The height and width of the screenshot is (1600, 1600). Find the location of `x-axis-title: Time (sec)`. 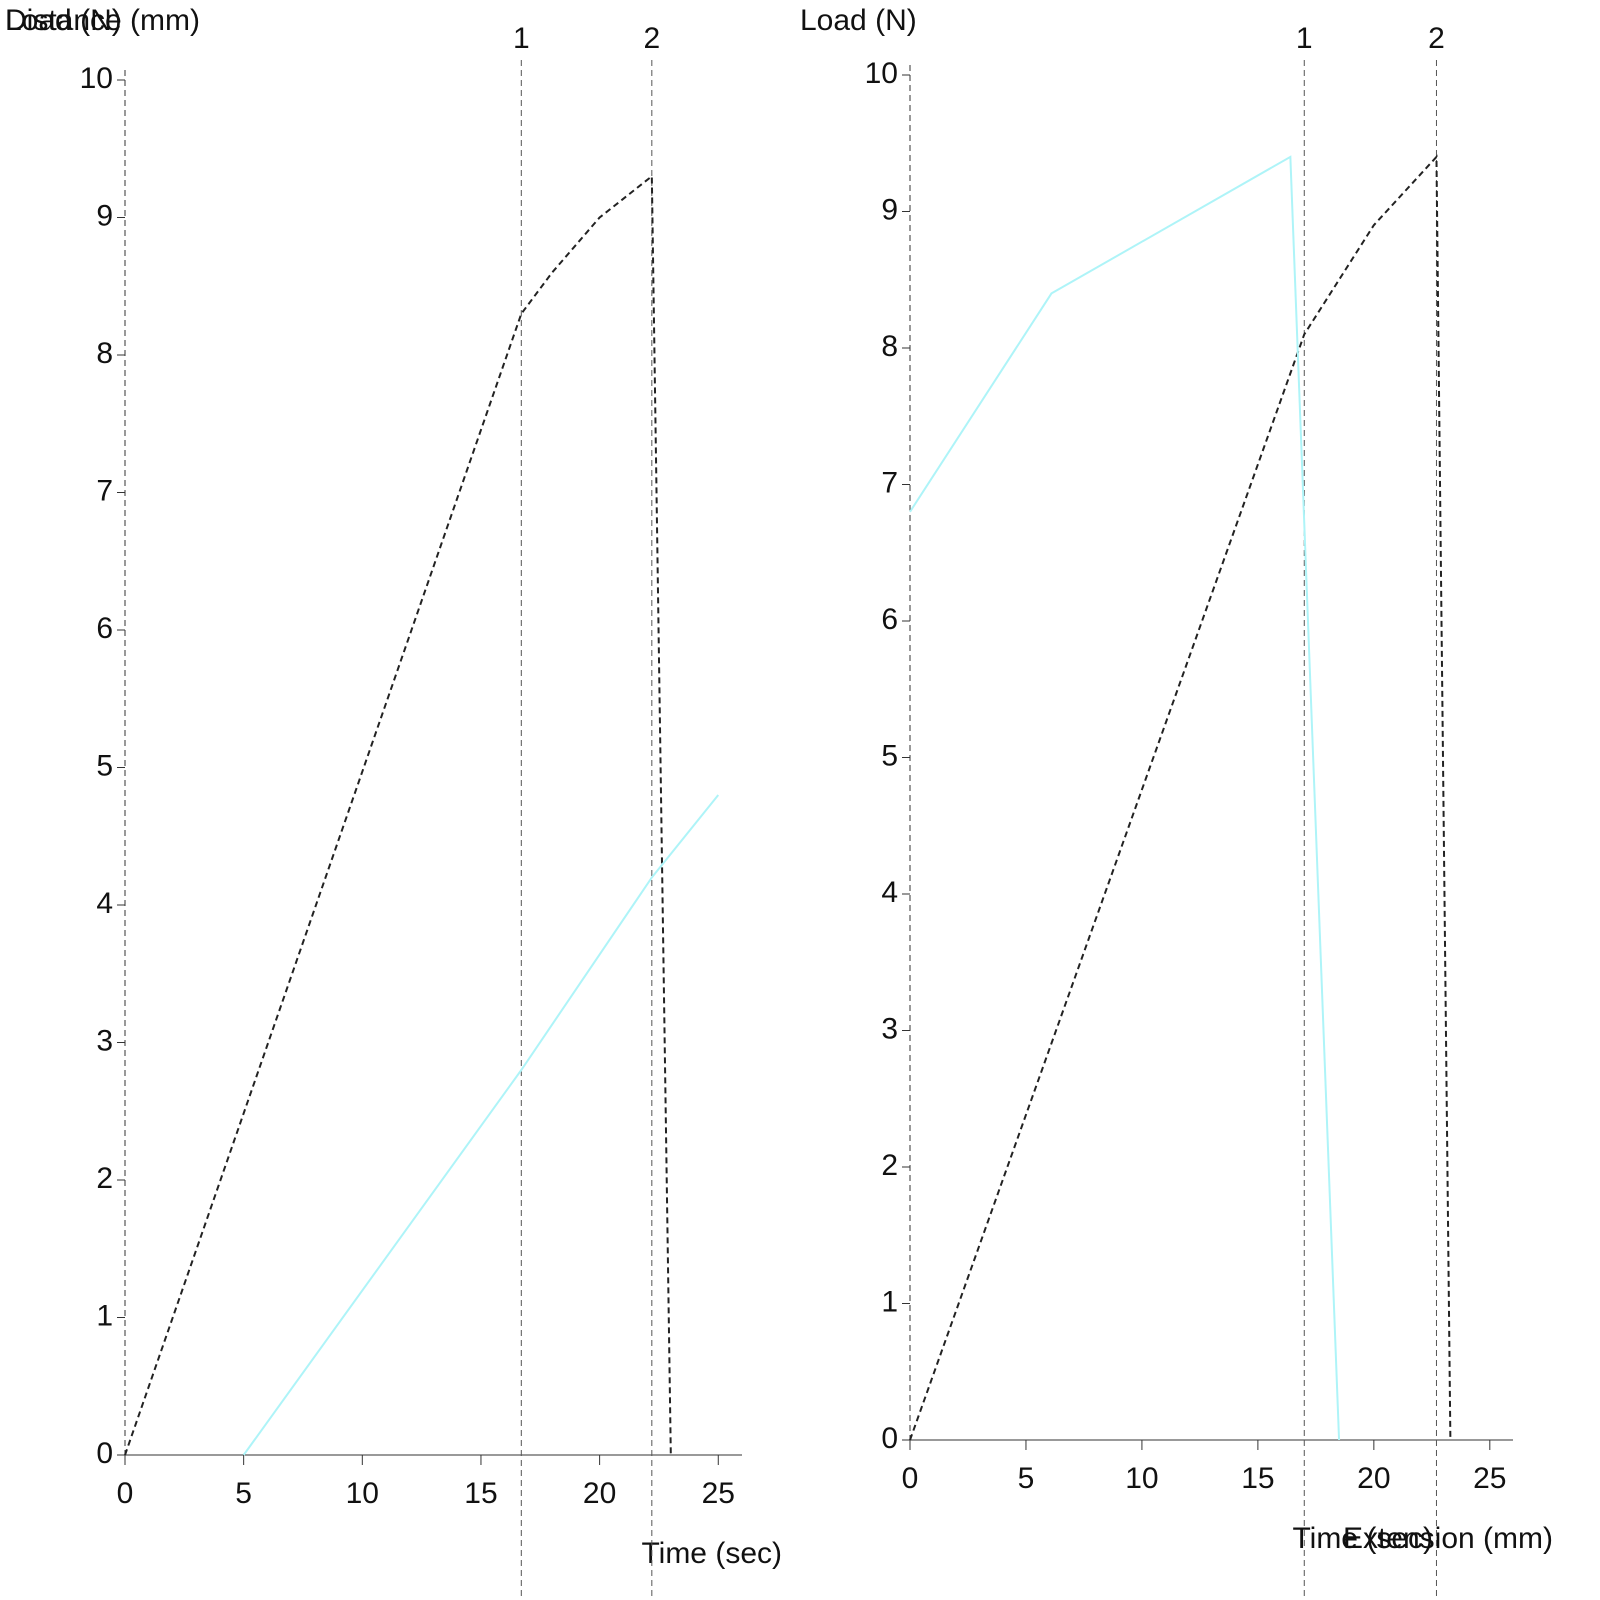

x-axis-title: Time (sec) is located at coordinates (711, 1553).